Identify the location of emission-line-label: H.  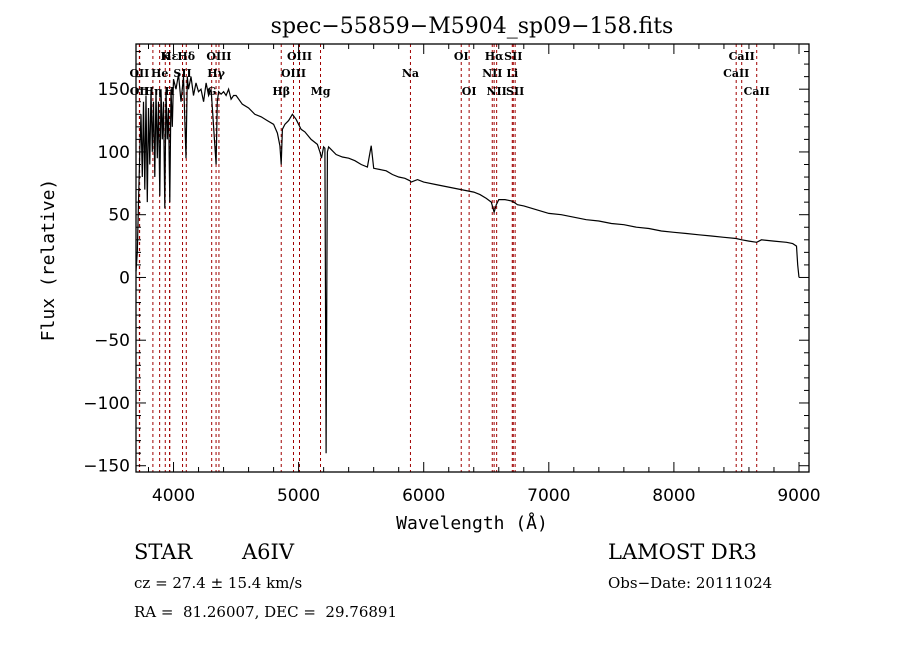
(169, 91).